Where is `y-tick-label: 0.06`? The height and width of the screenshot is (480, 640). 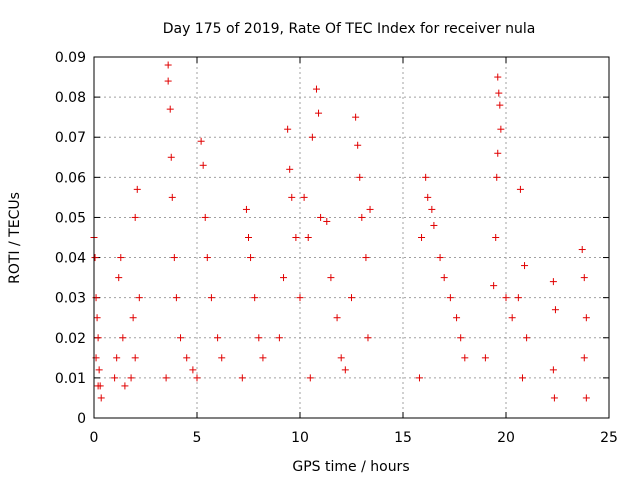 y-tick-label: 0.06 is located at coordinates (70, 178).